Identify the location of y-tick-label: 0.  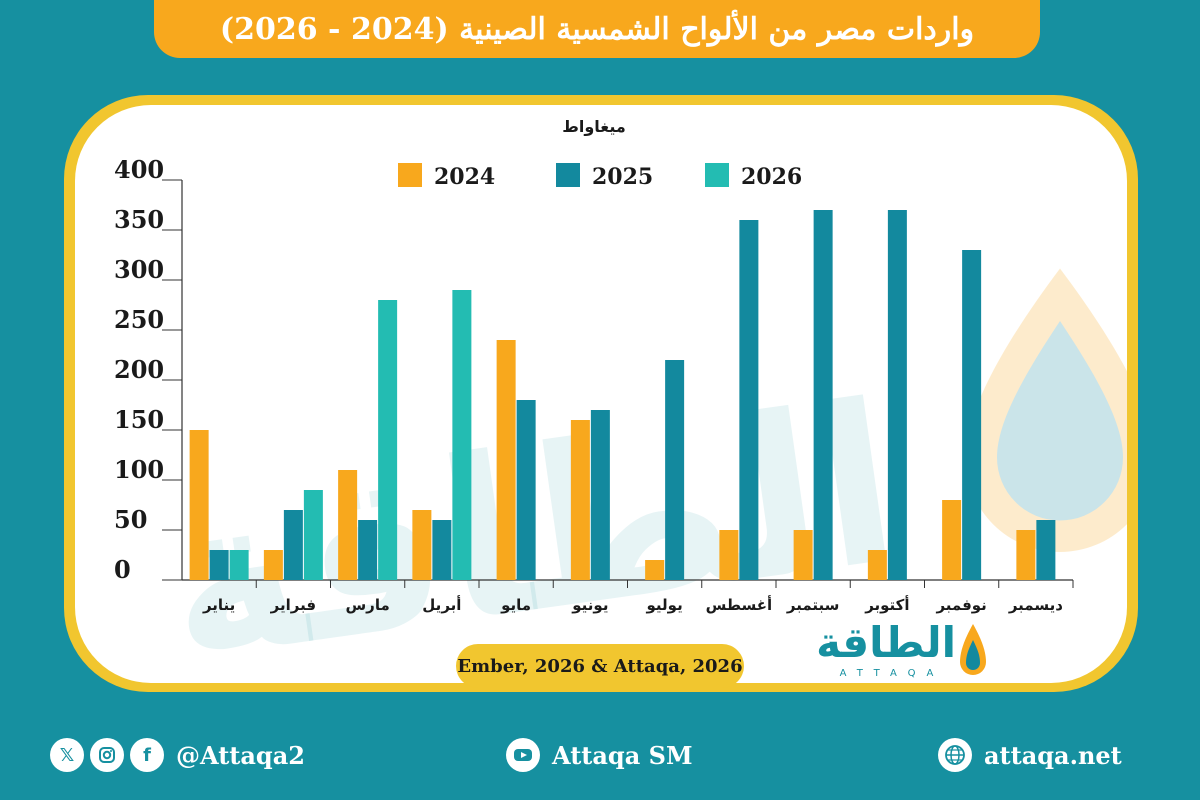
(122, 569).